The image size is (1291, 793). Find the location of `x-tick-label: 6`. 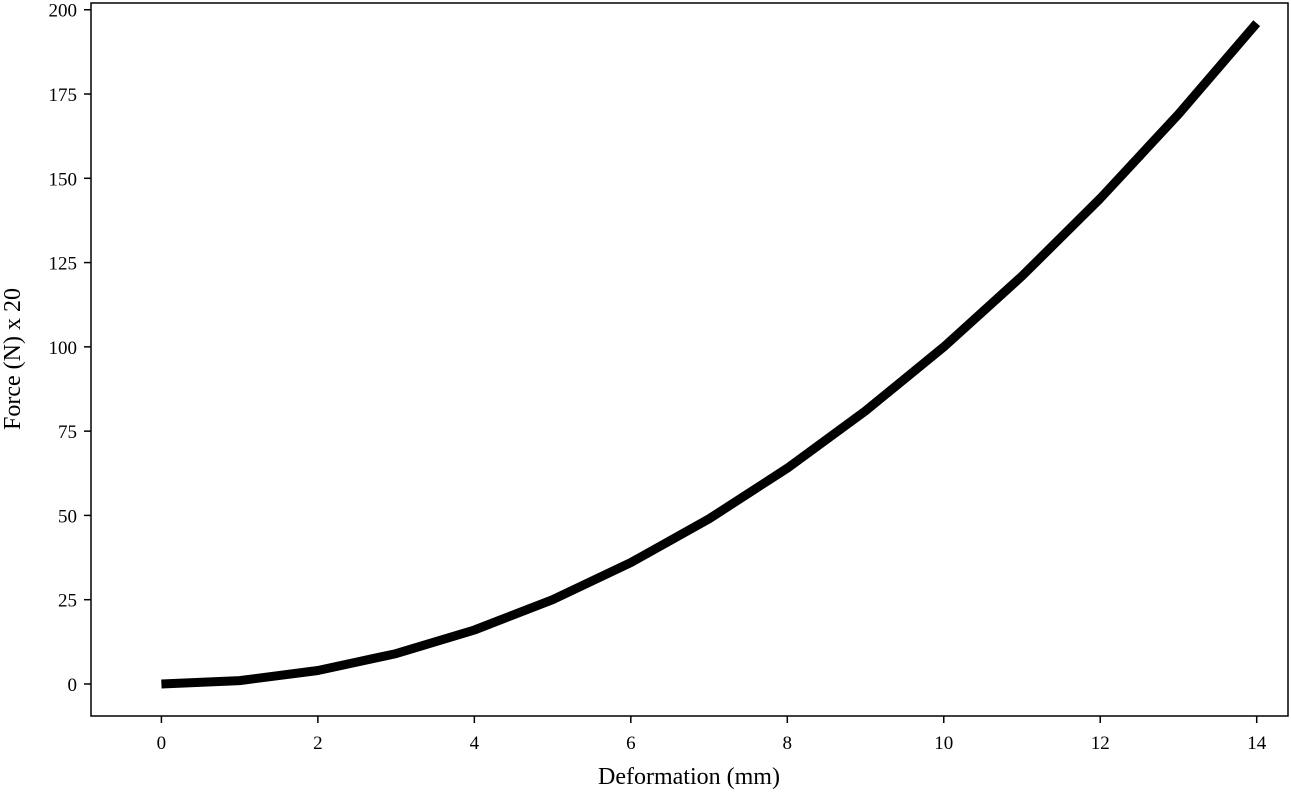

x-tick-label: 6 is located at coordinates (631, 743).